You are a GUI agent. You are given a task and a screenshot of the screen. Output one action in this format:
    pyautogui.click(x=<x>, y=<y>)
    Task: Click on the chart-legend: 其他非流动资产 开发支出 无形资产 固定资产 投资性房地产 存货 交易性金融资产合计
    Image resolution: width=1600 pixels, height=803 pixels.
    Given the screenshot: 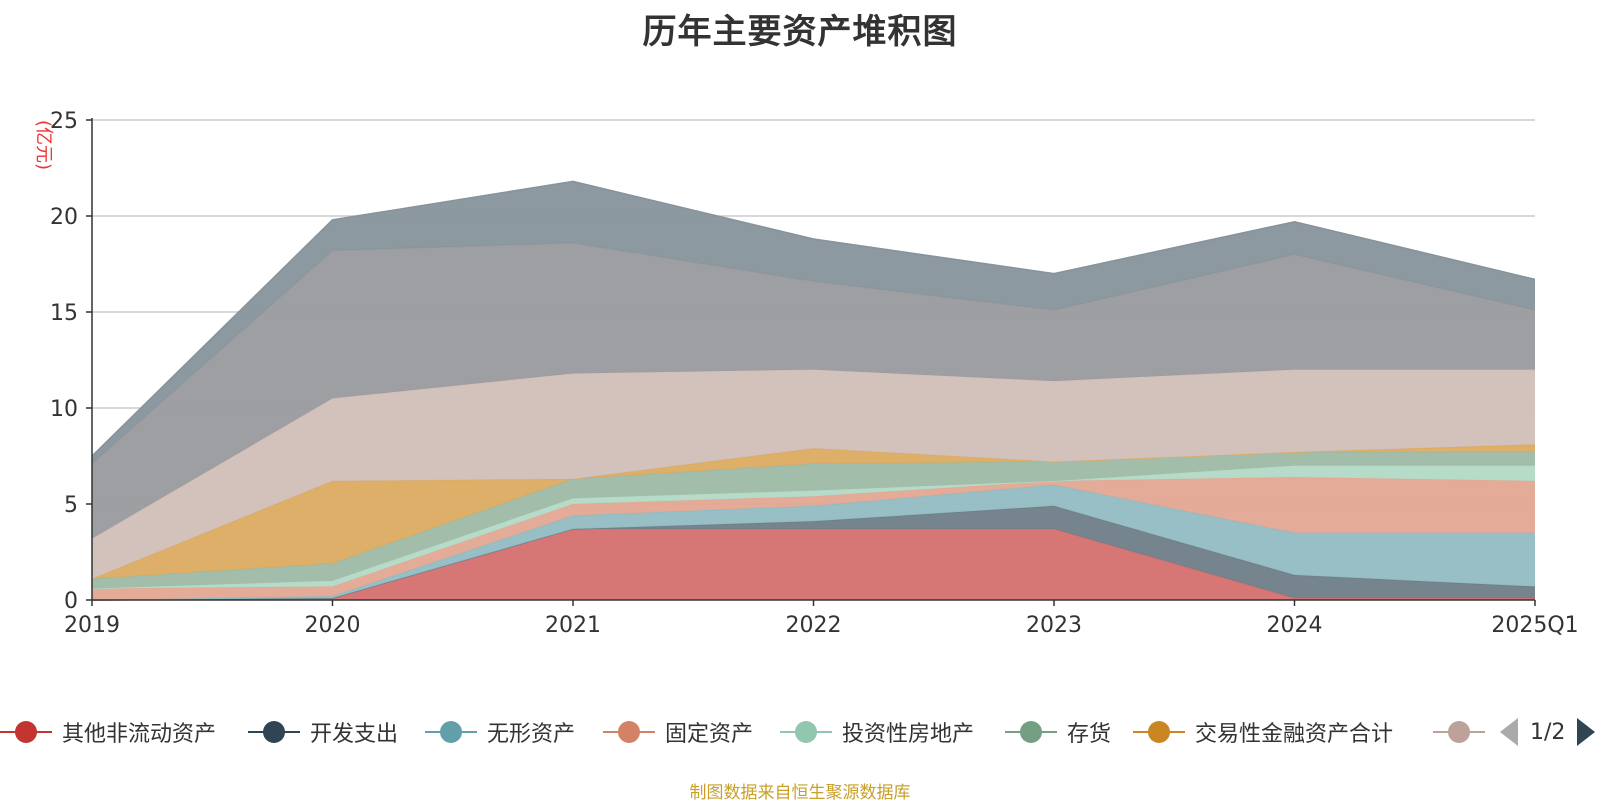 What is the action you would take?
    pyautogui.click(x=800, y=732)
    